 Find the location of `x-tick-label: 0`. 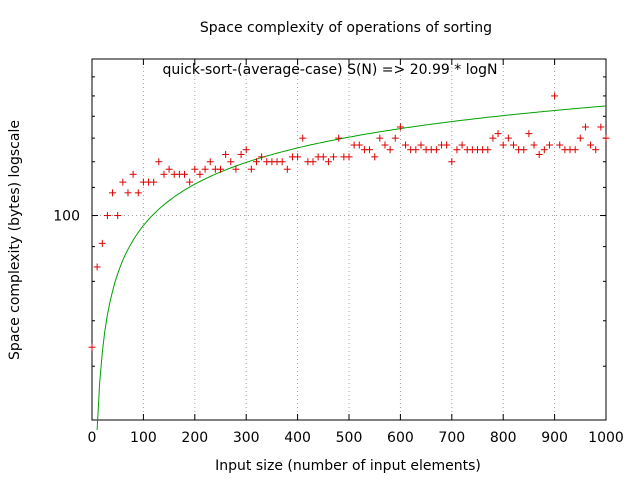

x-tick-label: 0 is located at coordinates (92, 438).